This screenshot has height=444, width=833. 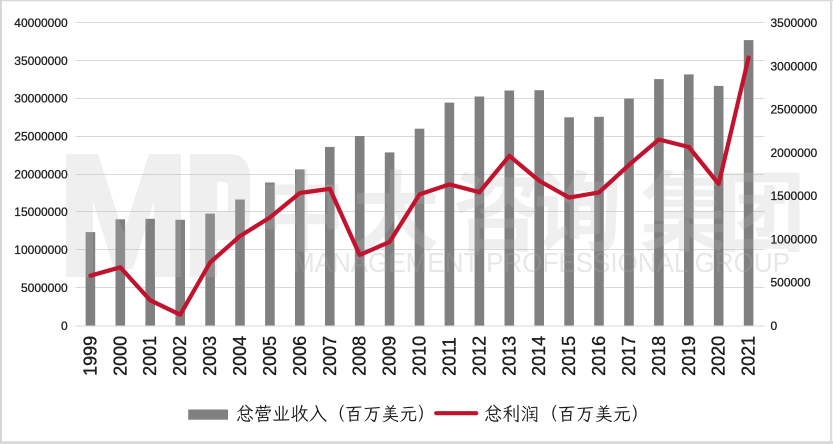 I want to click on svg-text: 2001, so click(x=150, y=356).